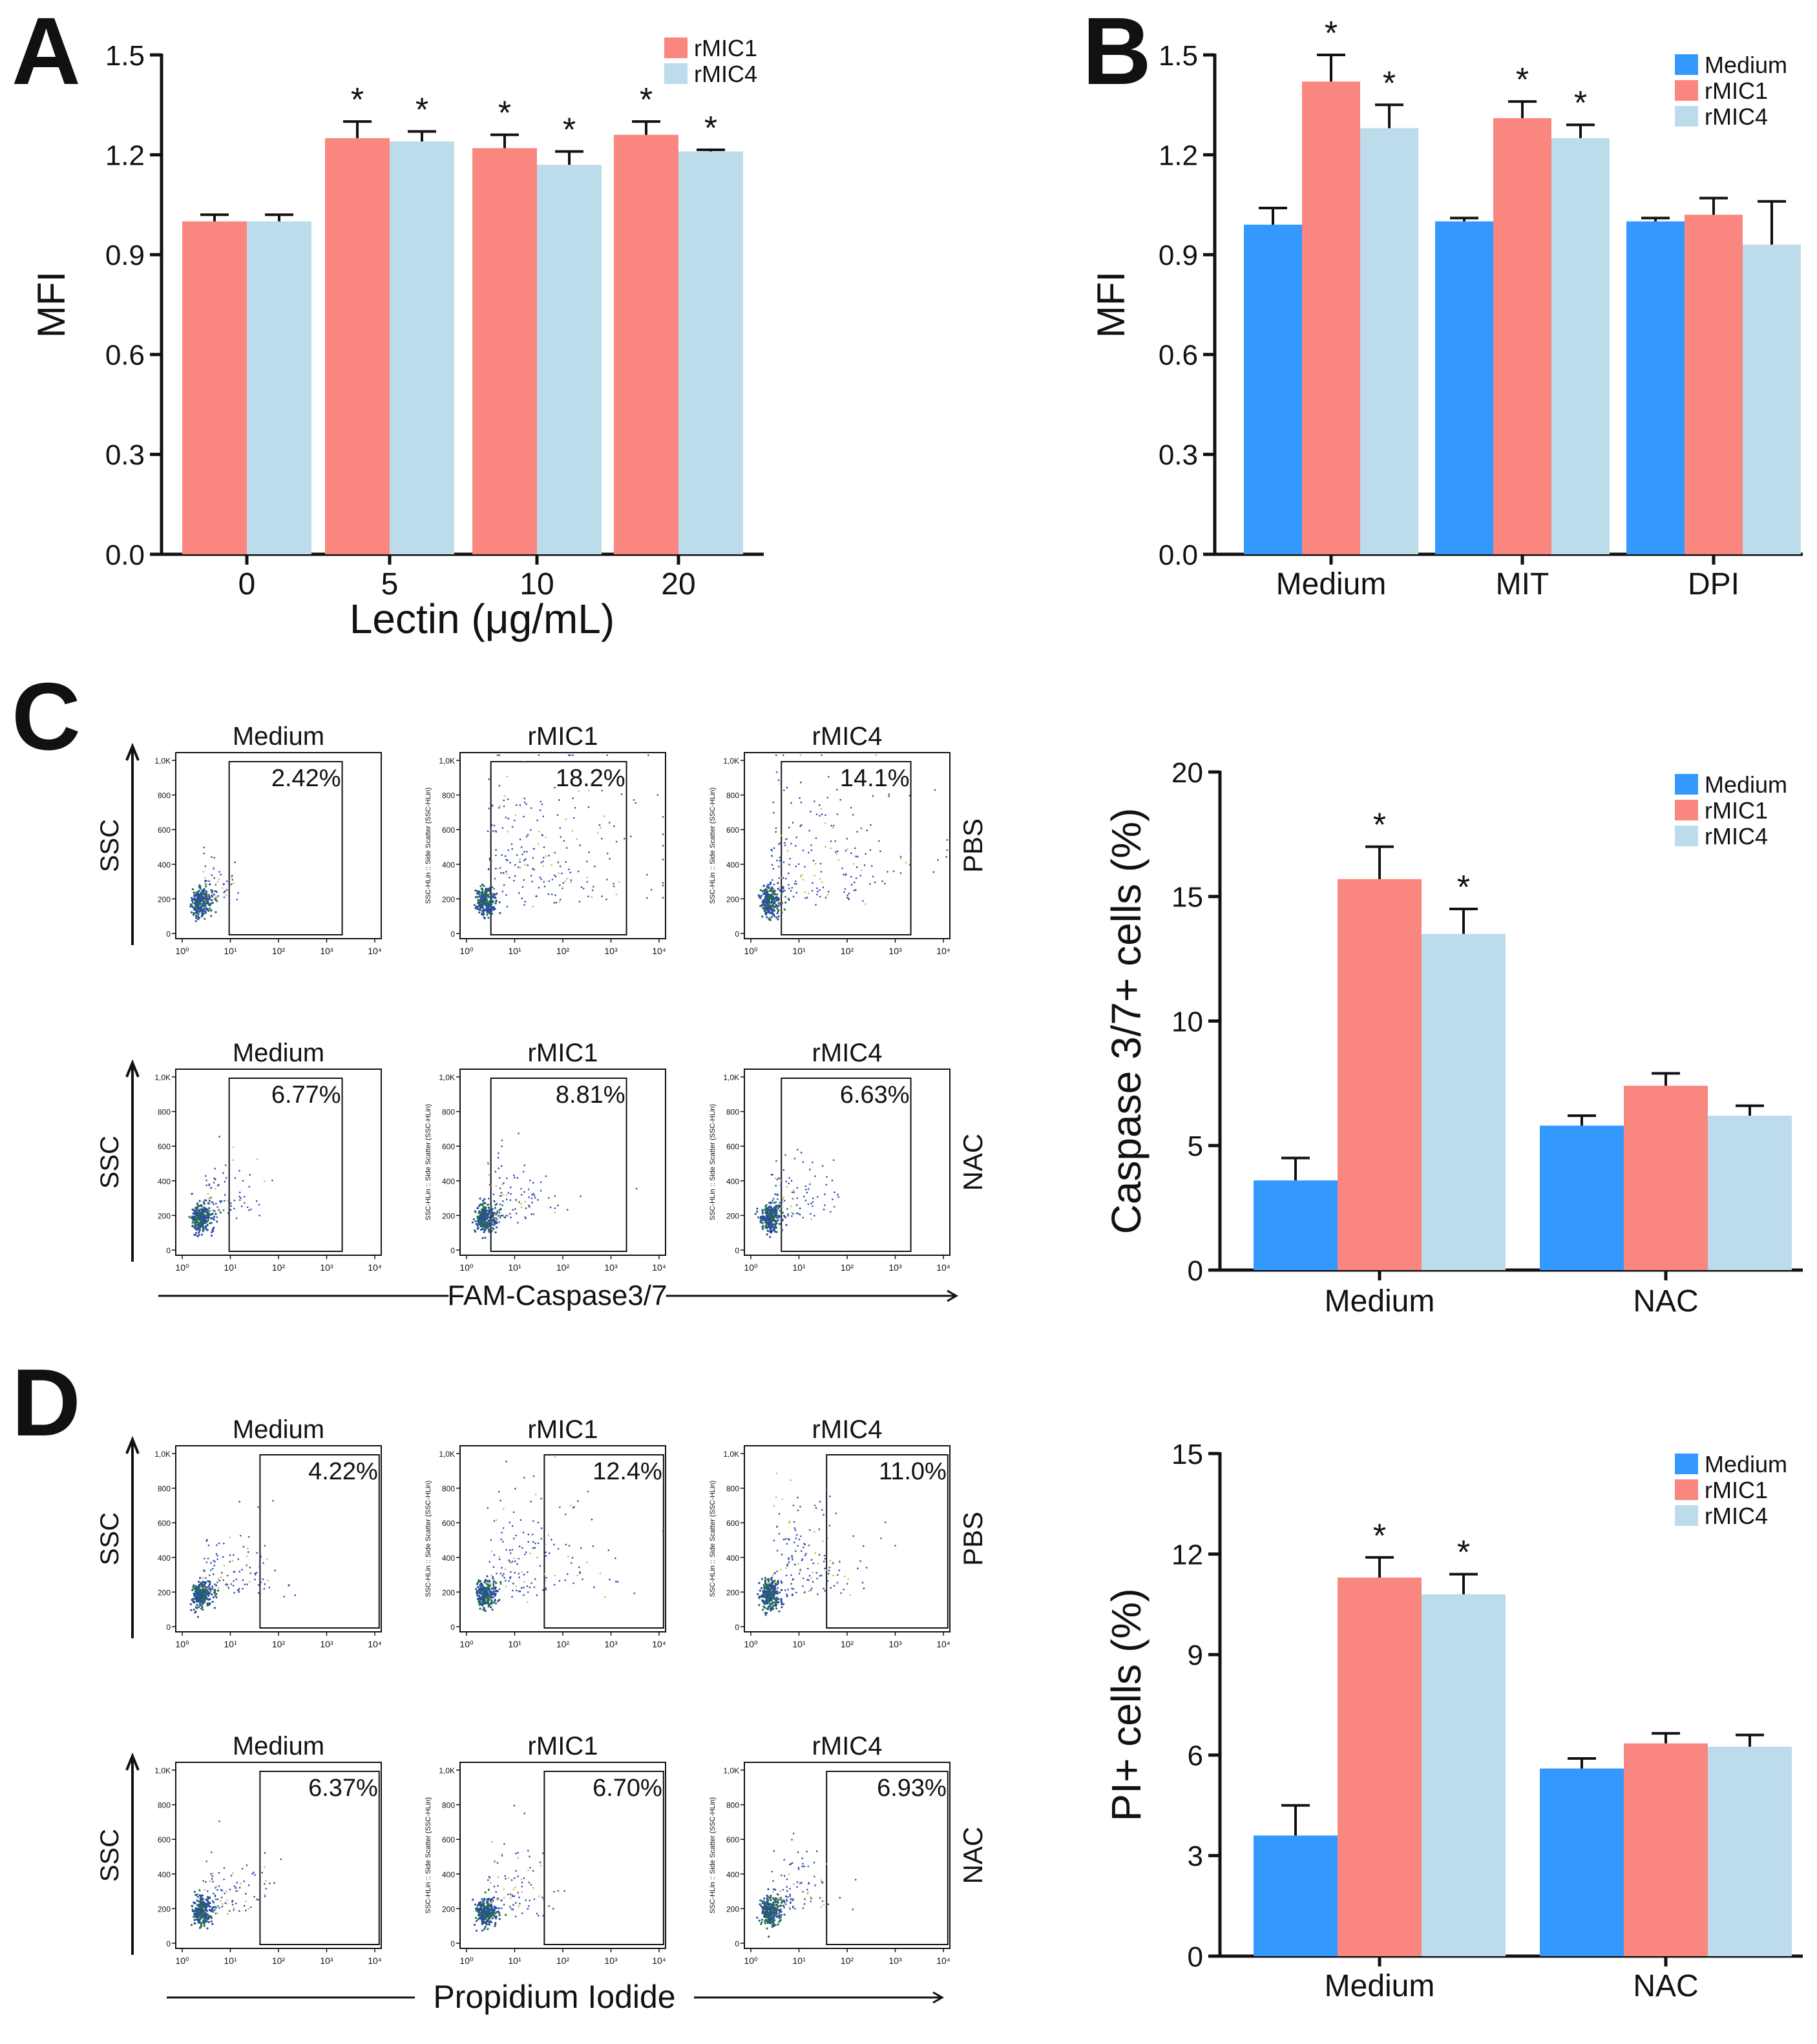 The width and height of the screenshot is (1817, 2044). What do you see at coordinates (611, 1267) in the screenshot?
I see `x-tick-label: 10³` at bounding box center [611, 1267].